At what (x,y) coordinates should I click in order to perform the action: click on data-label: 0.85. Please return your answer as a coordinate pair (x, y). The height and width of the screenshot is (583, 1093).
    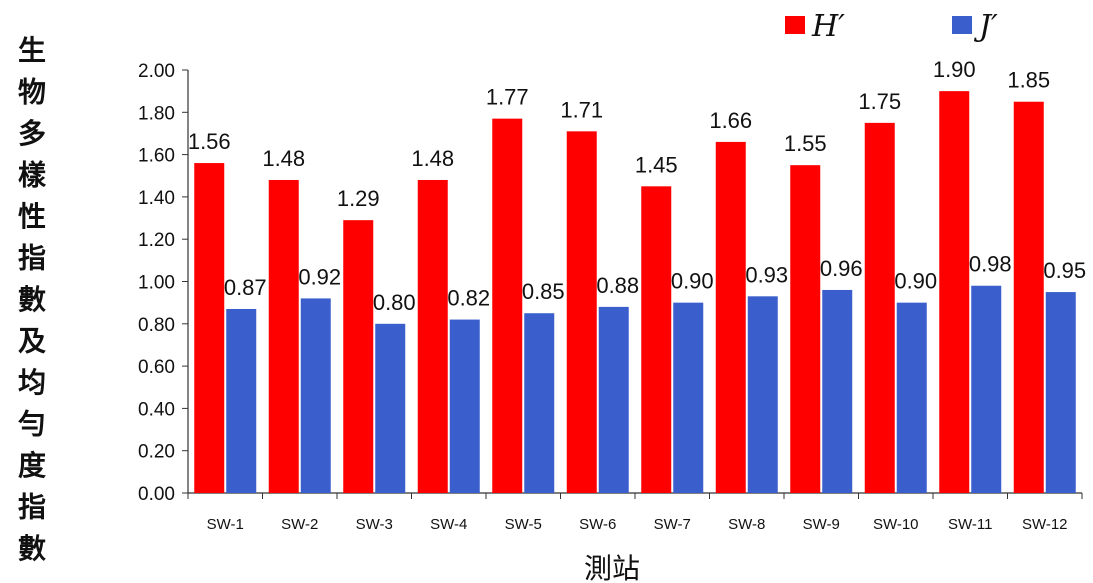
    Looking at the image, I should click on (543, 291).